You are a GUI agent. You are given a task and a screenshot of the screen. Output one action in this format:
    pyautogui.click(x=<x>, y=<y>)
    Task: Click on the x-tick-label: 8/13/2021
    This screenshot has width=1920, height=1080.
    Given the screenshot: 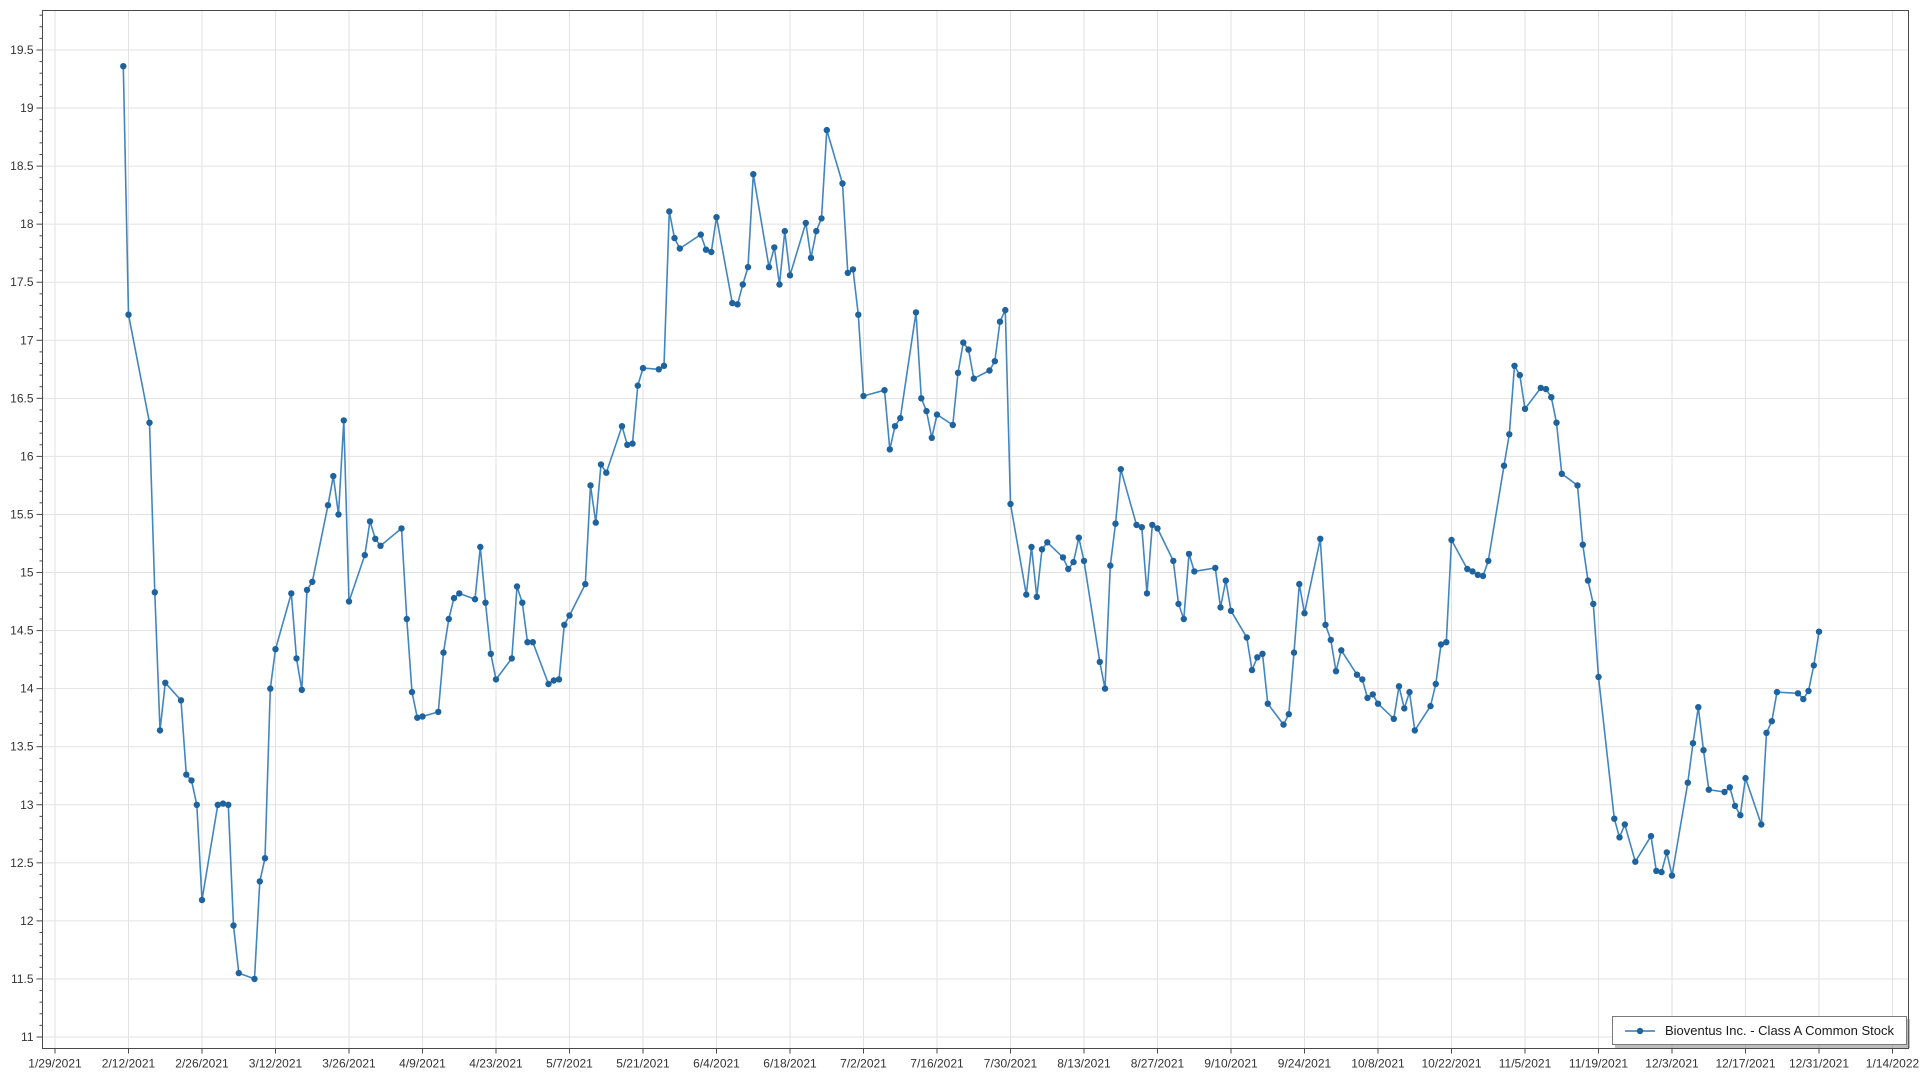 What is the action you would take?
    pyautogui.click(x=1084, y=1064)
    